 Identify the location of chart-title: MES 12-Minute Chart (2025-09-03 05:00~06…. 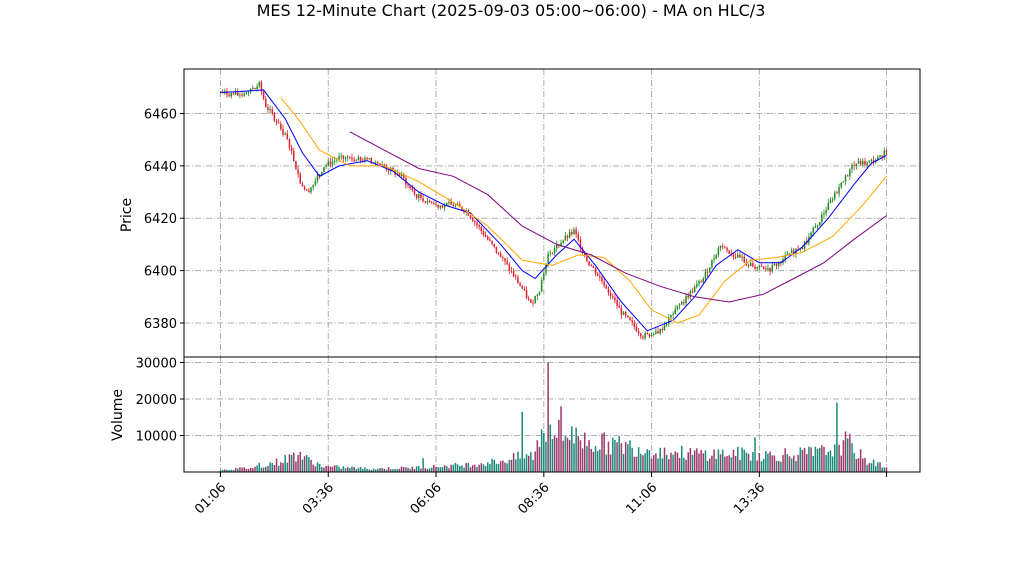
(511, 10).